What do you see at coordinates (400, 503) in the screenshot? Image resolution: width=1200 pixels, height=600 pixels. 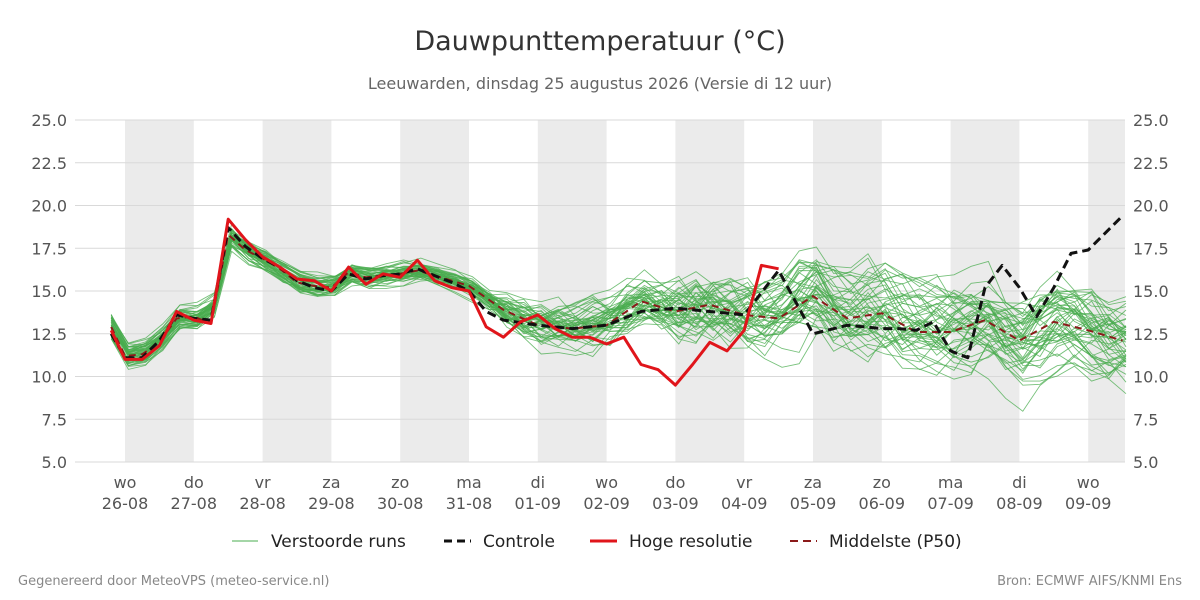 I see `x-tick-date: 30-08` at bounding box center [400, 503].